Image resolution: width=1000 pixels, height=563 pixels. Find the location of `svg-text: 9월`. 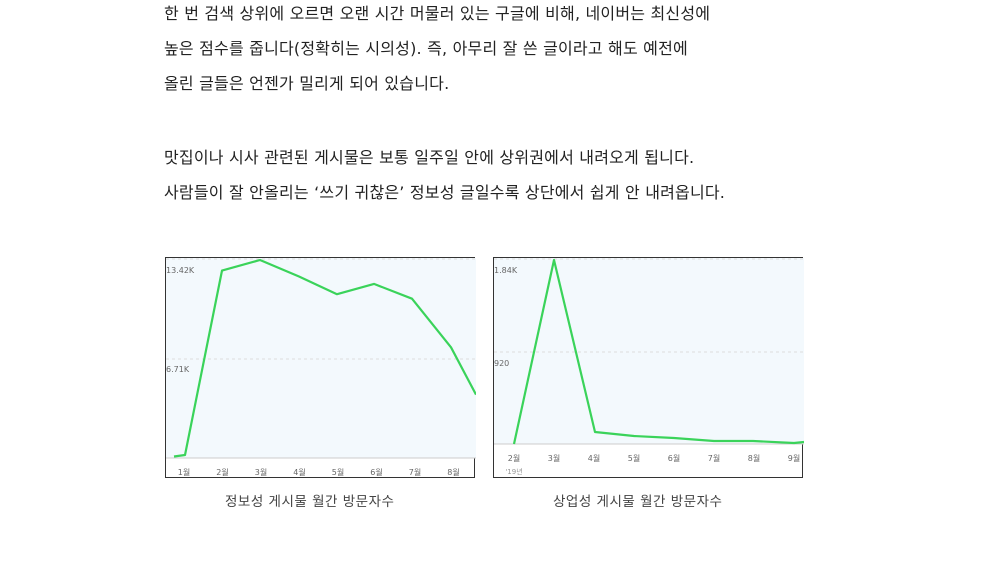

svg-text: 9월 is located at coordinates (794, 458).